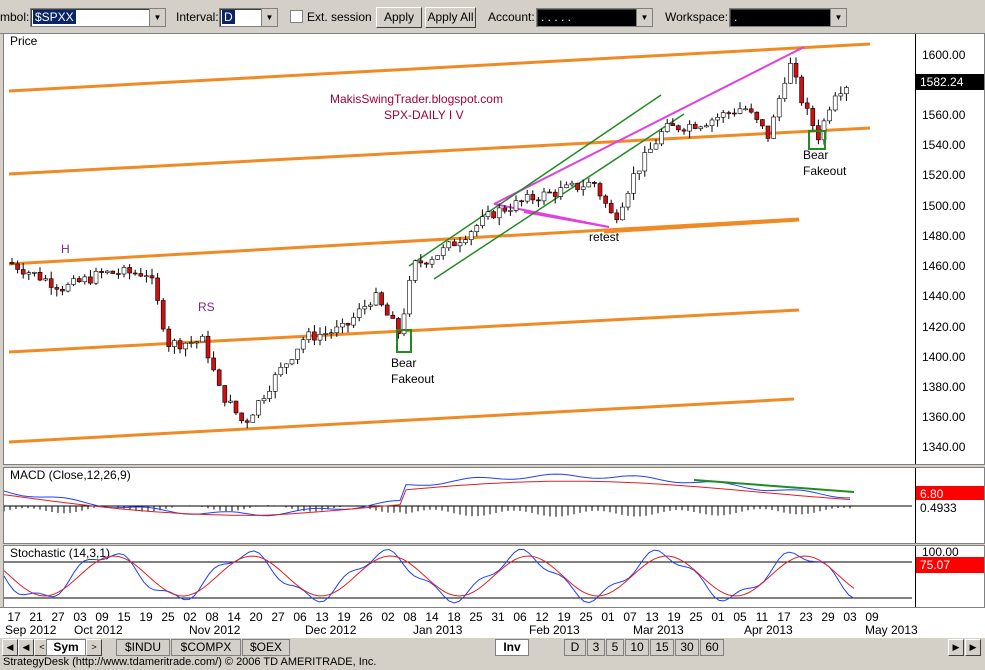 The image size is (985, 670). I want to click on tab-interval-d: D, so click(575, 647).